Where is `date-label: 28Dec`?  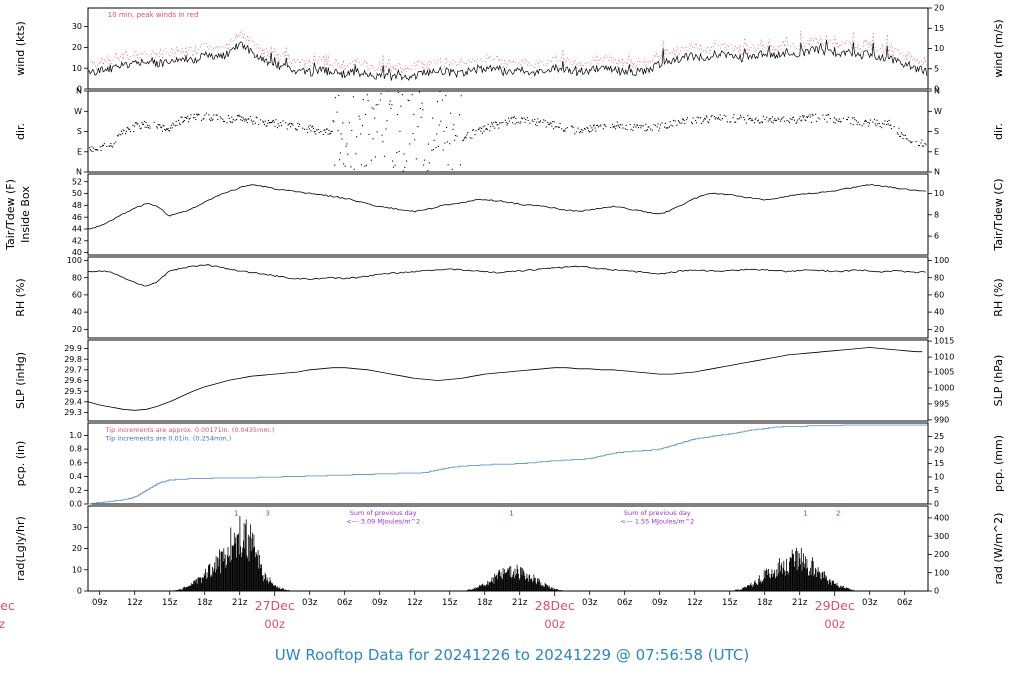 date-label: 28Dec is located at coordinates (555, 605).